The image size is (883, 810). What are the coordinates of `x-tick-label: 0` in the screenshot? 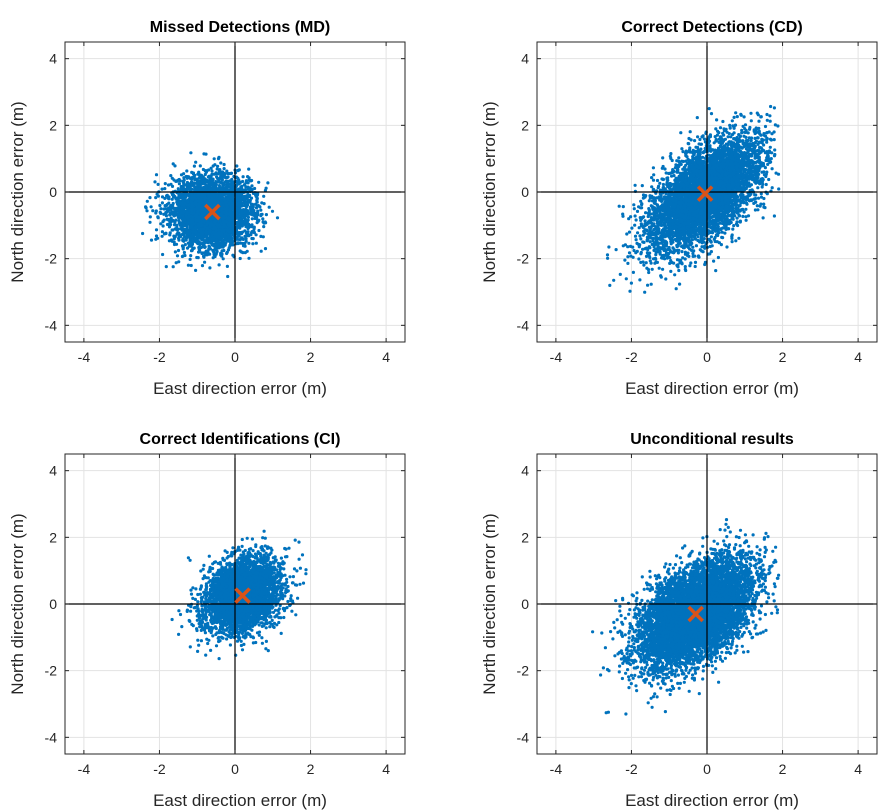 It's located at (235, 357).